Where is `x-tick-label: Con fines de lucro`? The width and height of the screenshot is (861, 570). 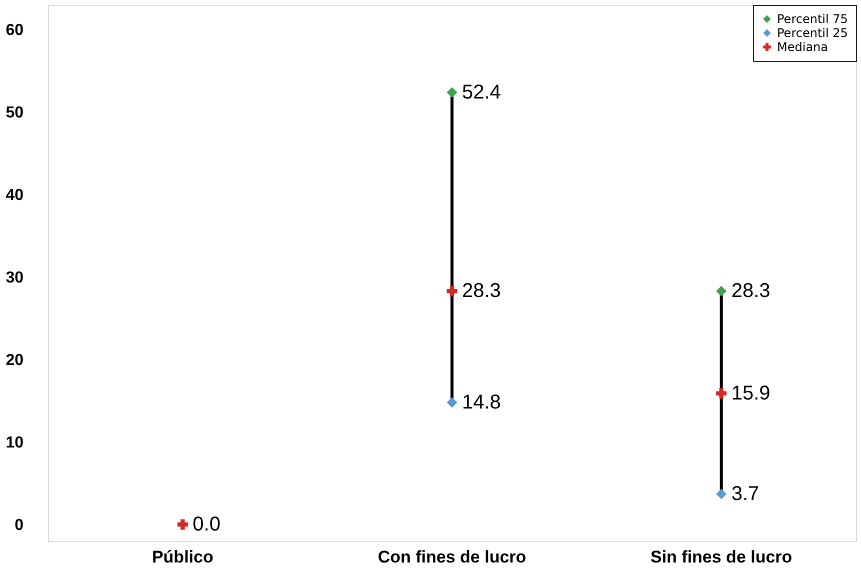
x-tick-label: Con fines de lucro is located at coordinates (452, 557).